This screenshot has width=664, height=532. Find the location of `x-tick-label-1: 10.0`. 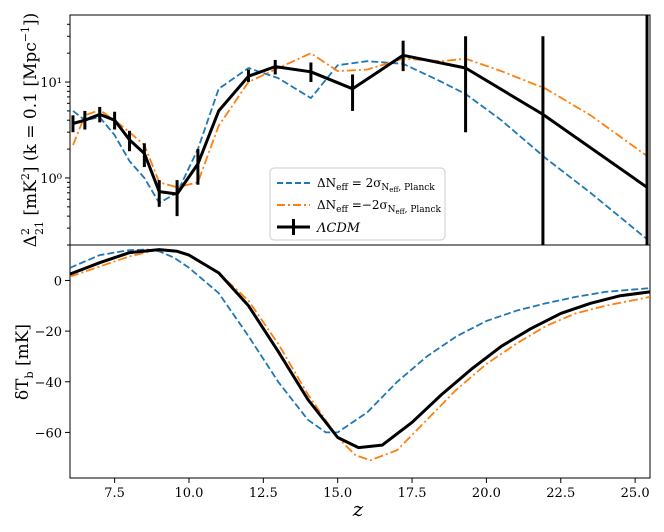

x-tick-label-1: 10.0 is located at coordinates (188, 493).